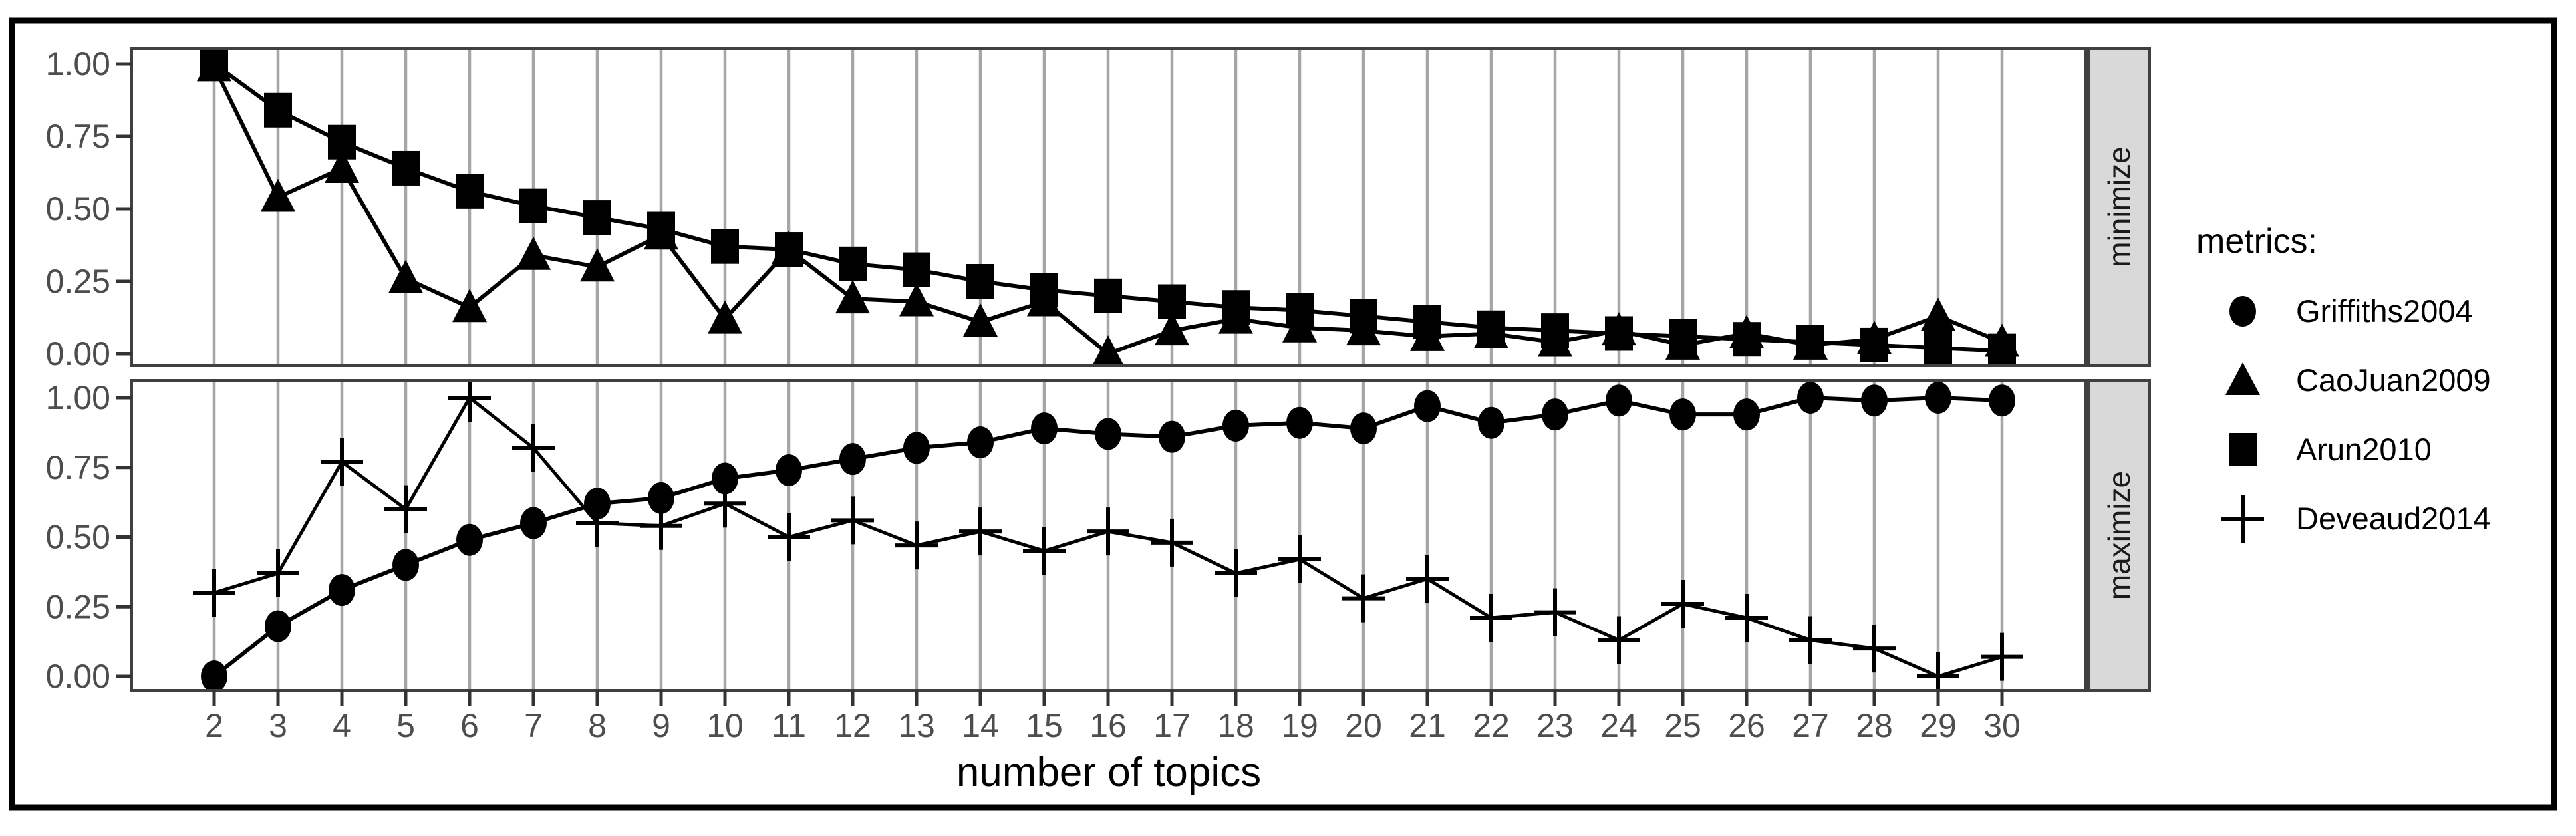  I want to click on square-marker-icon, so click(2243, 450).